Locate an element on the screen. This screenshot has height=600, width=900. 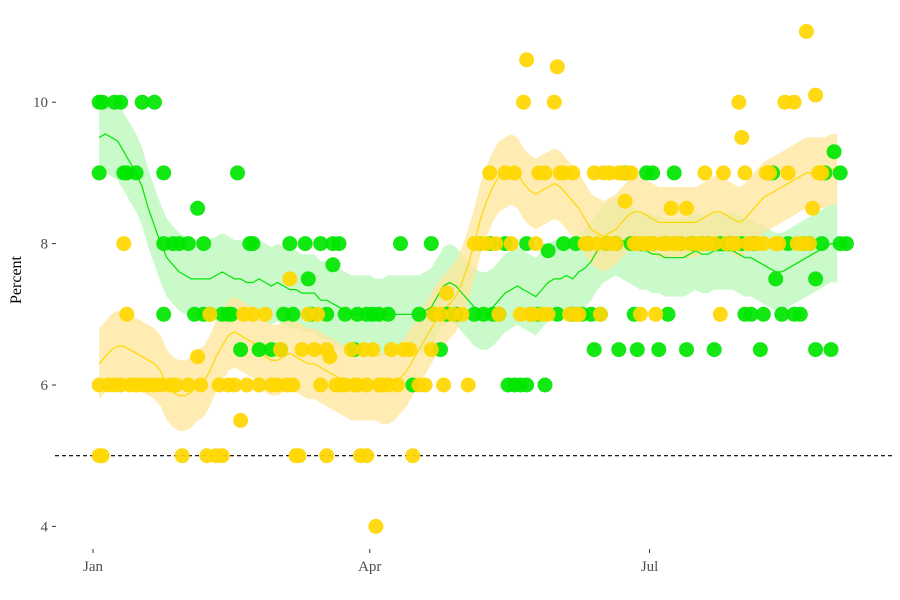
x-axis: Jan Apr Jul is located at coordinates (370, 562).